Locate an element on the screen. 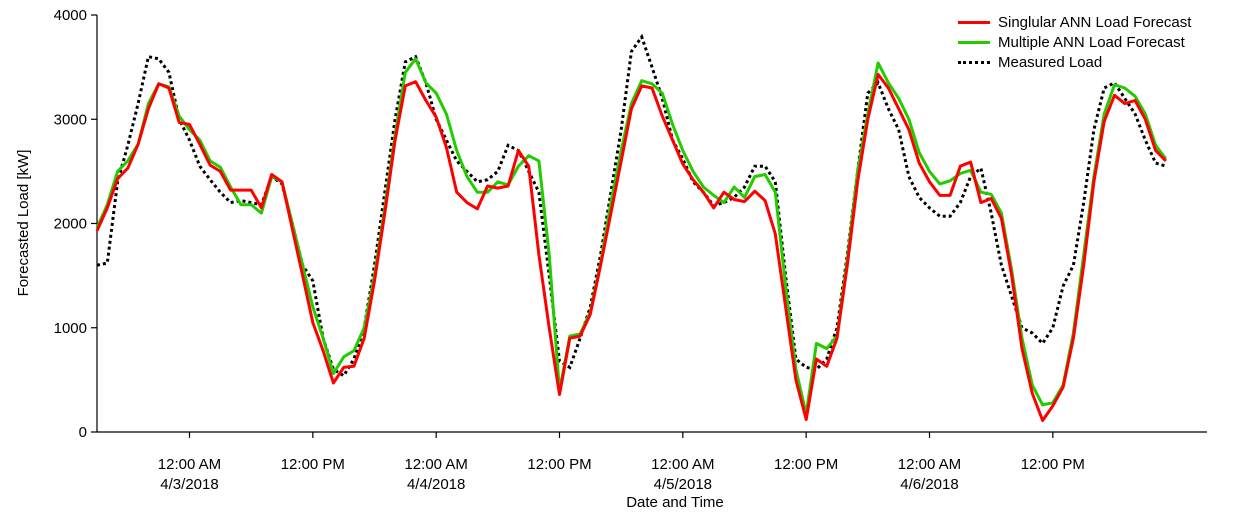 Image resolution: width=1247 pixels, height=514 pixels. y-tick-label: 4000 is located at coordinates (70, 15).